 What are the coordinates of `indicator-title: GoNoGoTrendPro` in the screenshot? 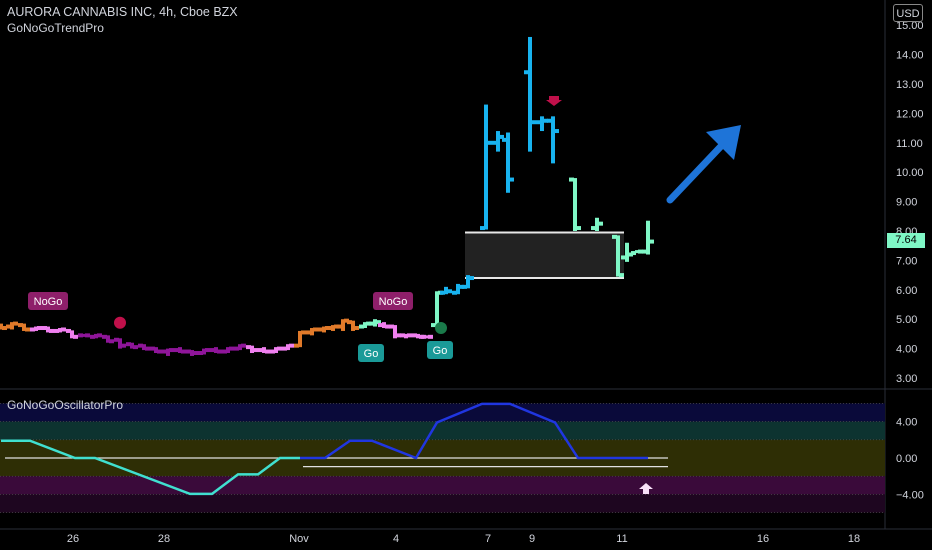 It's located at (55, 28).